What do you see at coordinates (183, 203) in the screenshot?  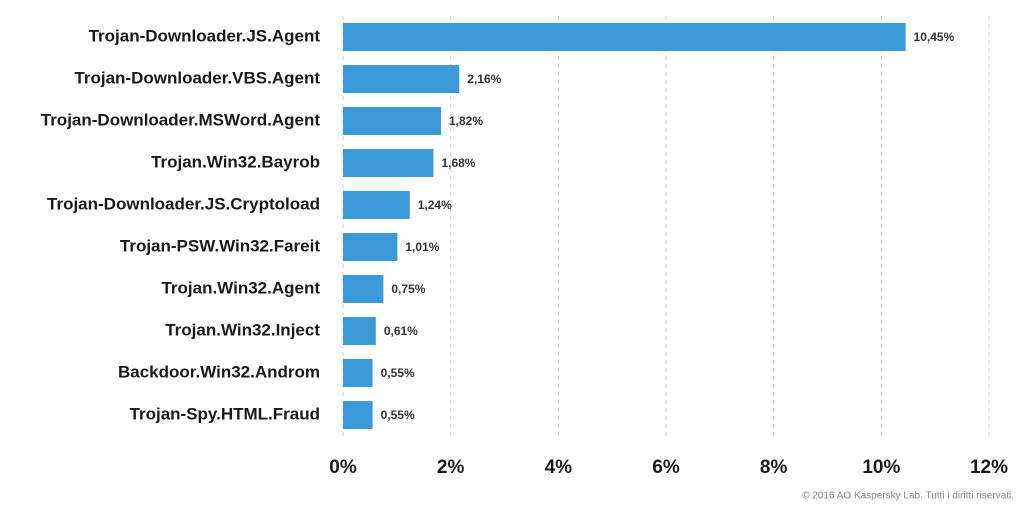 I see `y-tick-label: Trojan-Downloader.JS.Cryptoload` at bounding box center [183, 203].